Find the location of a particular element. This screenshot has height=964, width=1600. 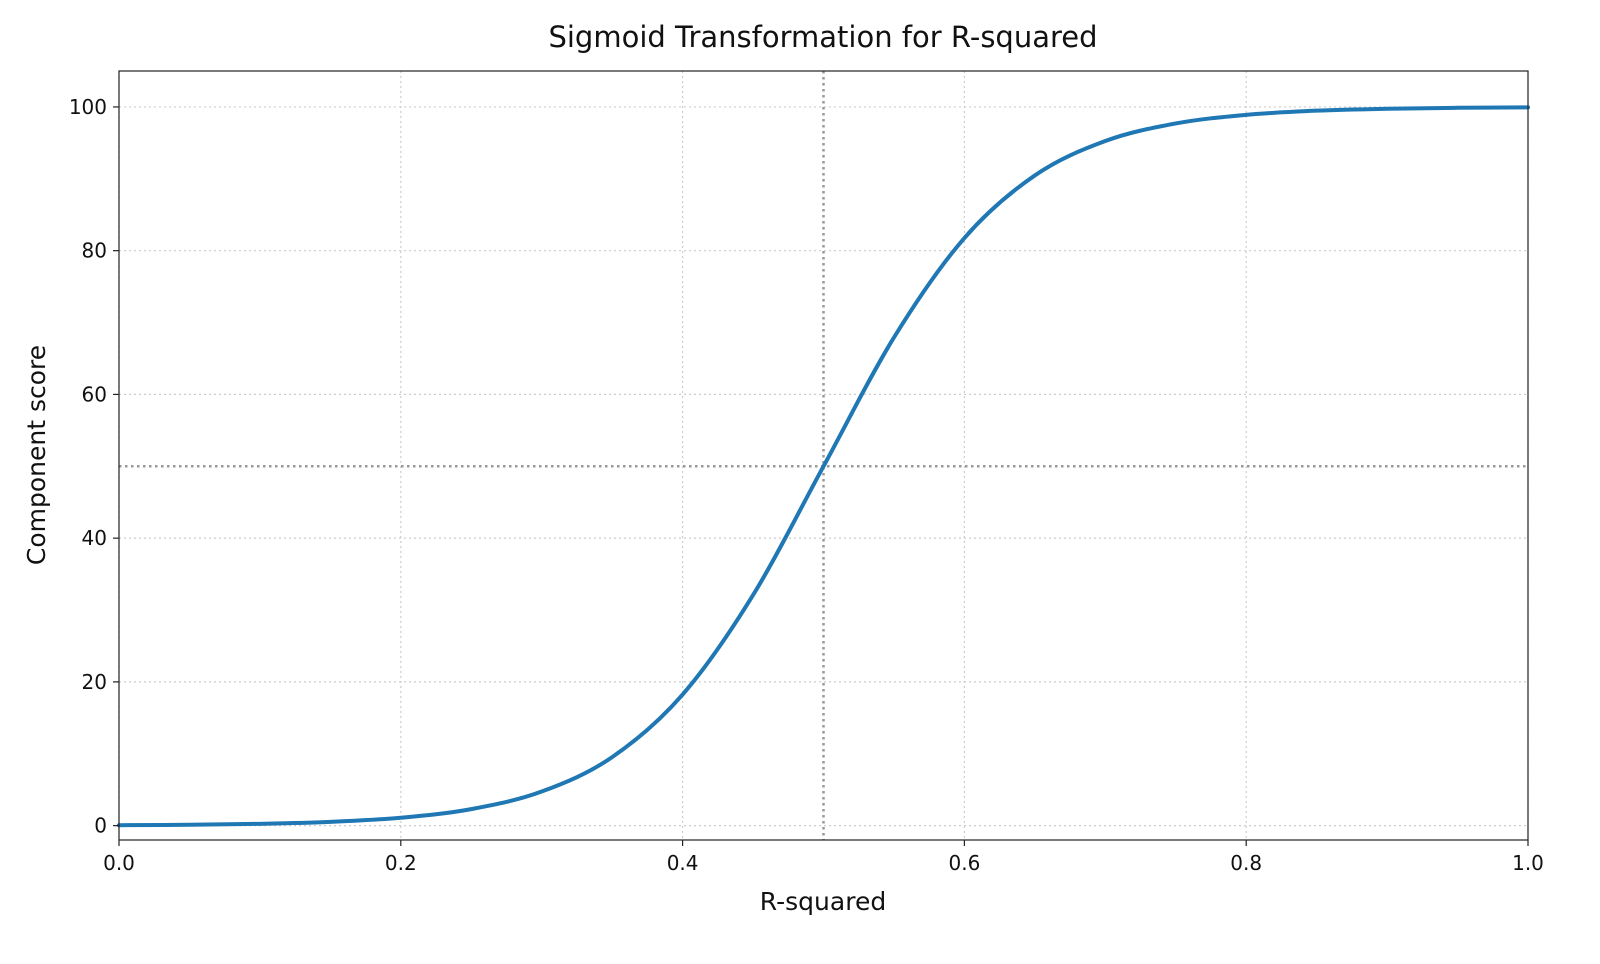

x-tick-label: 0.6 is located at coordinates (964, 863).